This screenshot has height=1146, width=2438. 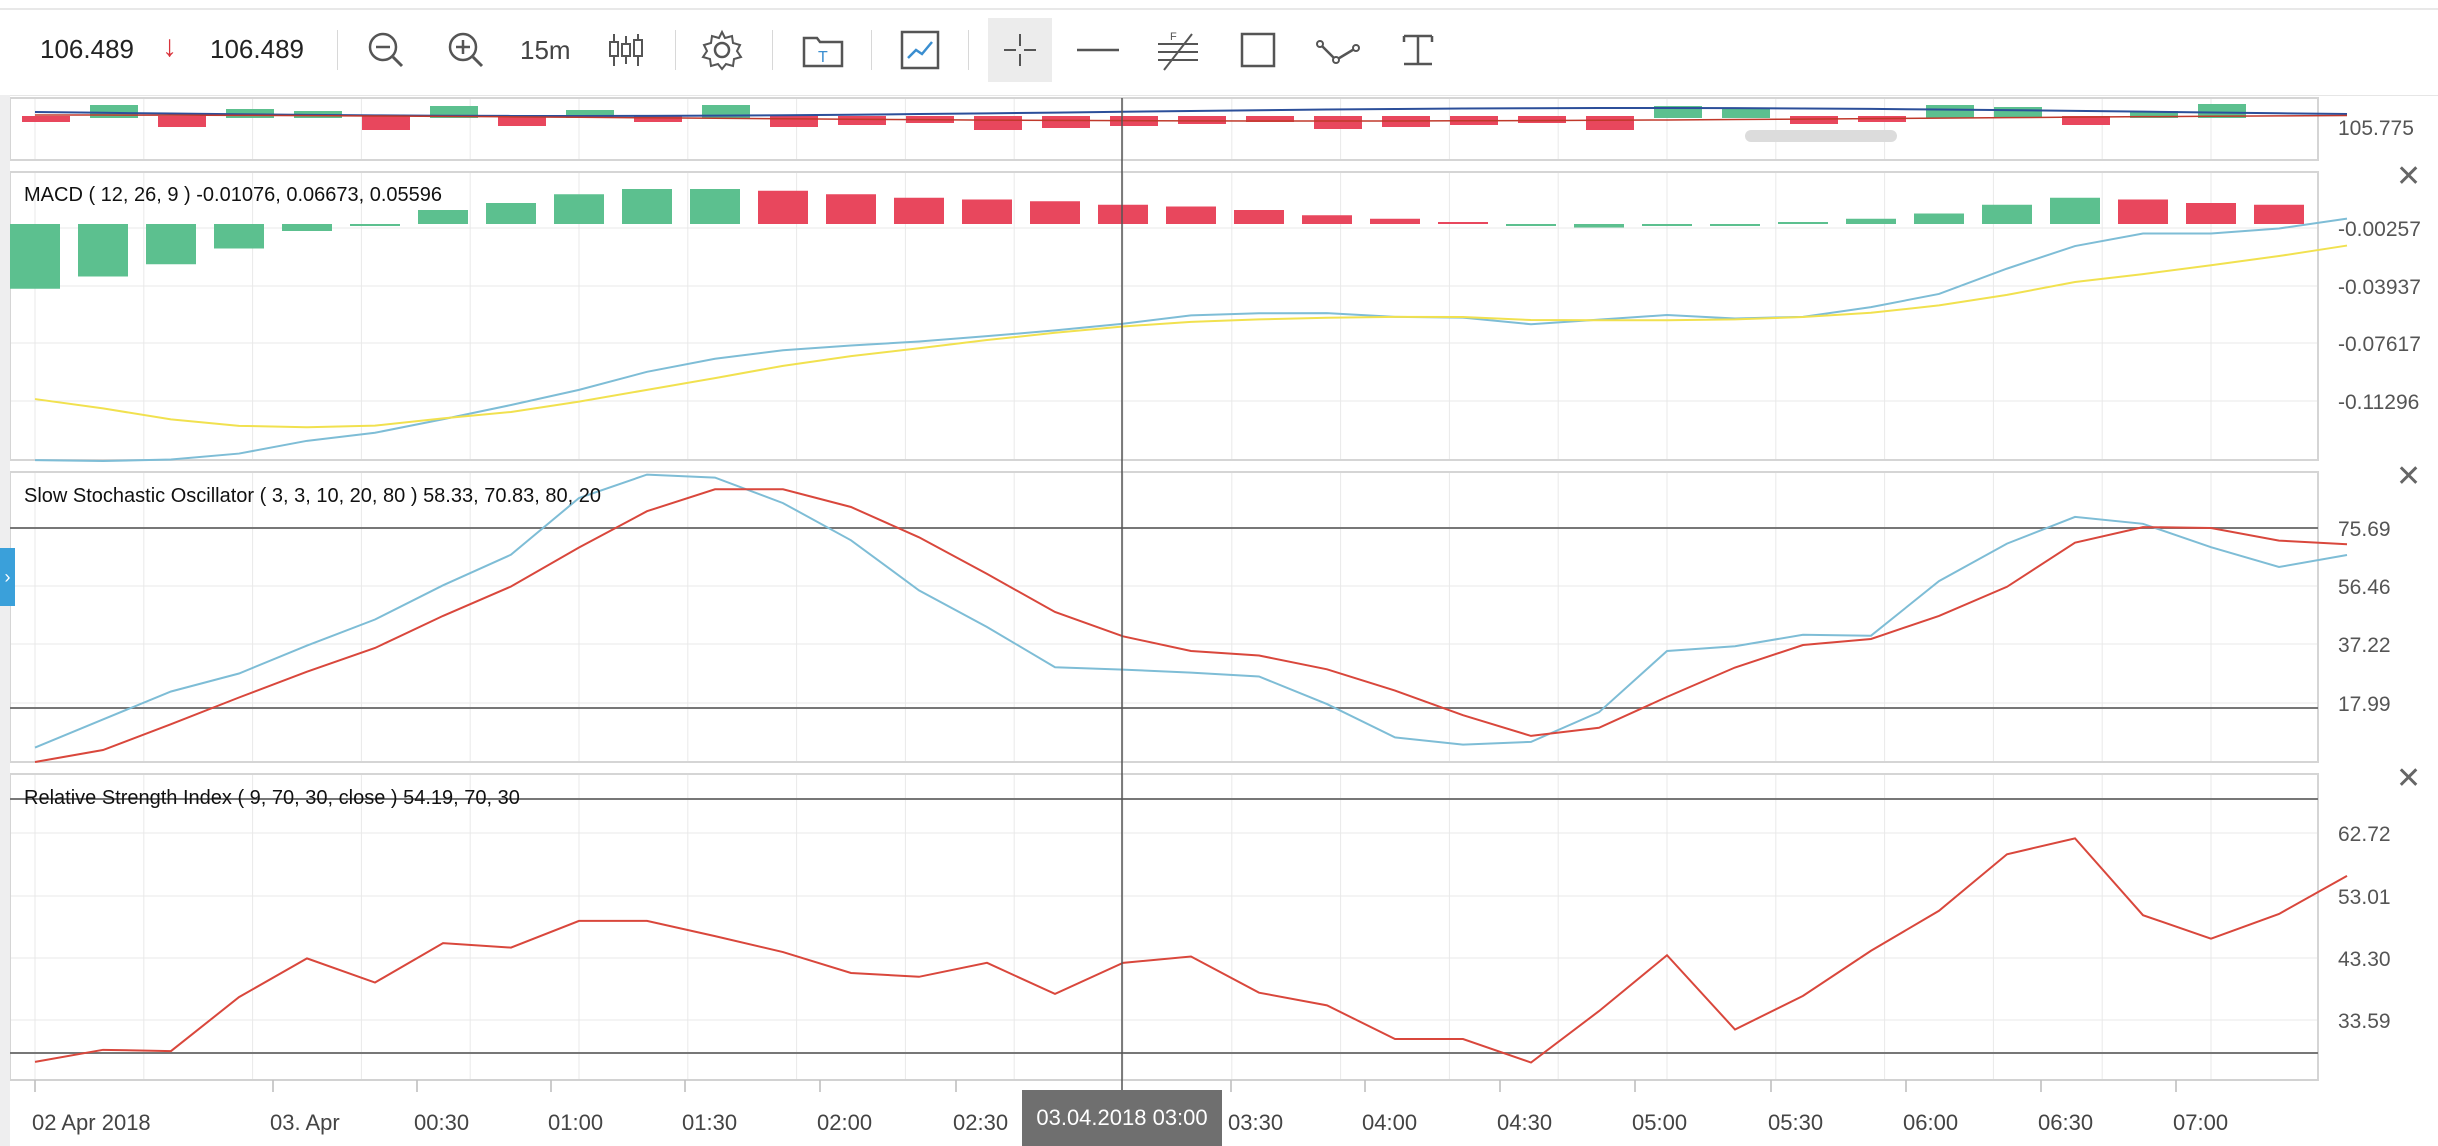 I want to click on x-axis-tick-label: 06:30, so click(x=2065, y=1122).